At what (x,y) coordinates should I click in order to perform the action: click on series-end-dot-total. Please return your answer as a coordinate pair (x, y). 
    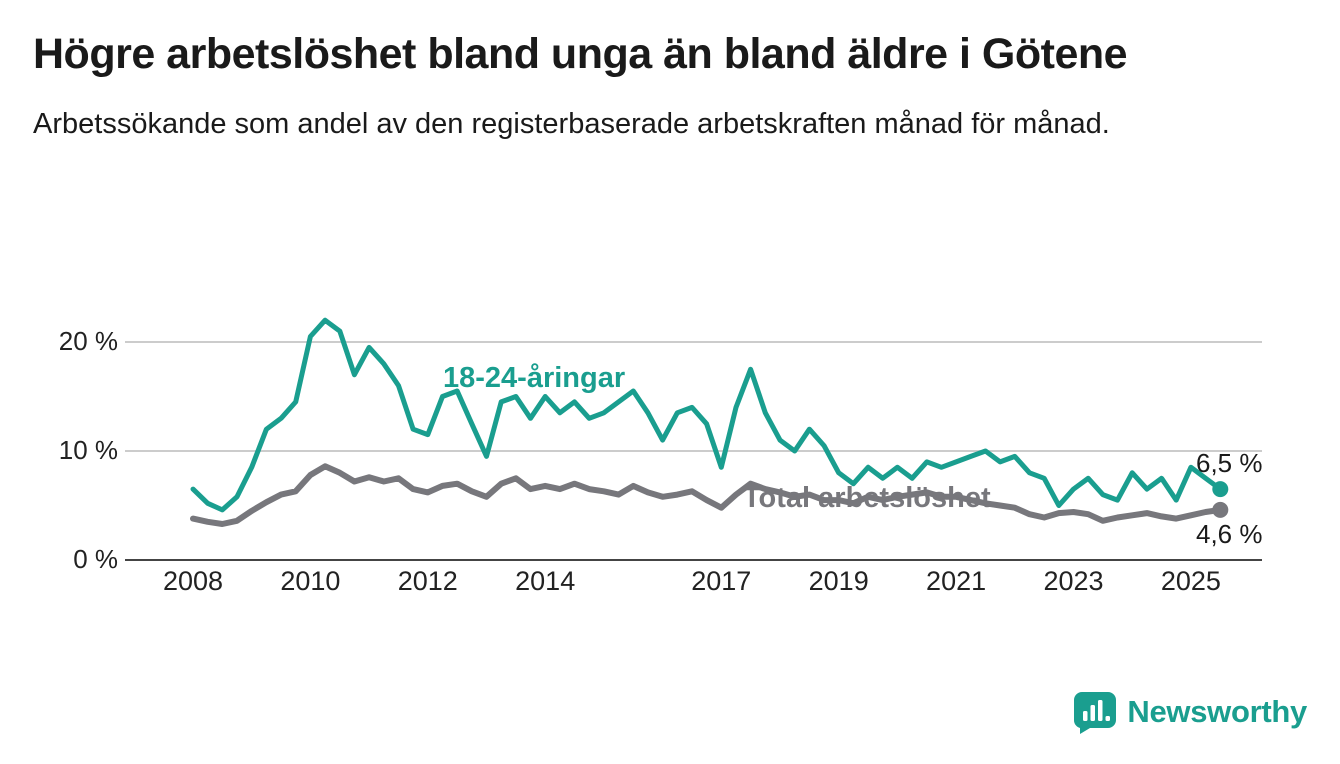
    Looking at the image, I should click on (1220, 509).